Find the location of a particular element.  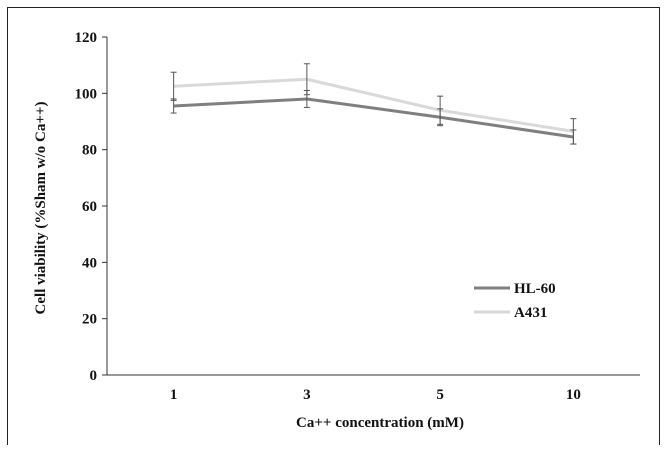

y-axis-title: Cell viability (%Sham w/o Ca++) is located at coordinates (41, 208).